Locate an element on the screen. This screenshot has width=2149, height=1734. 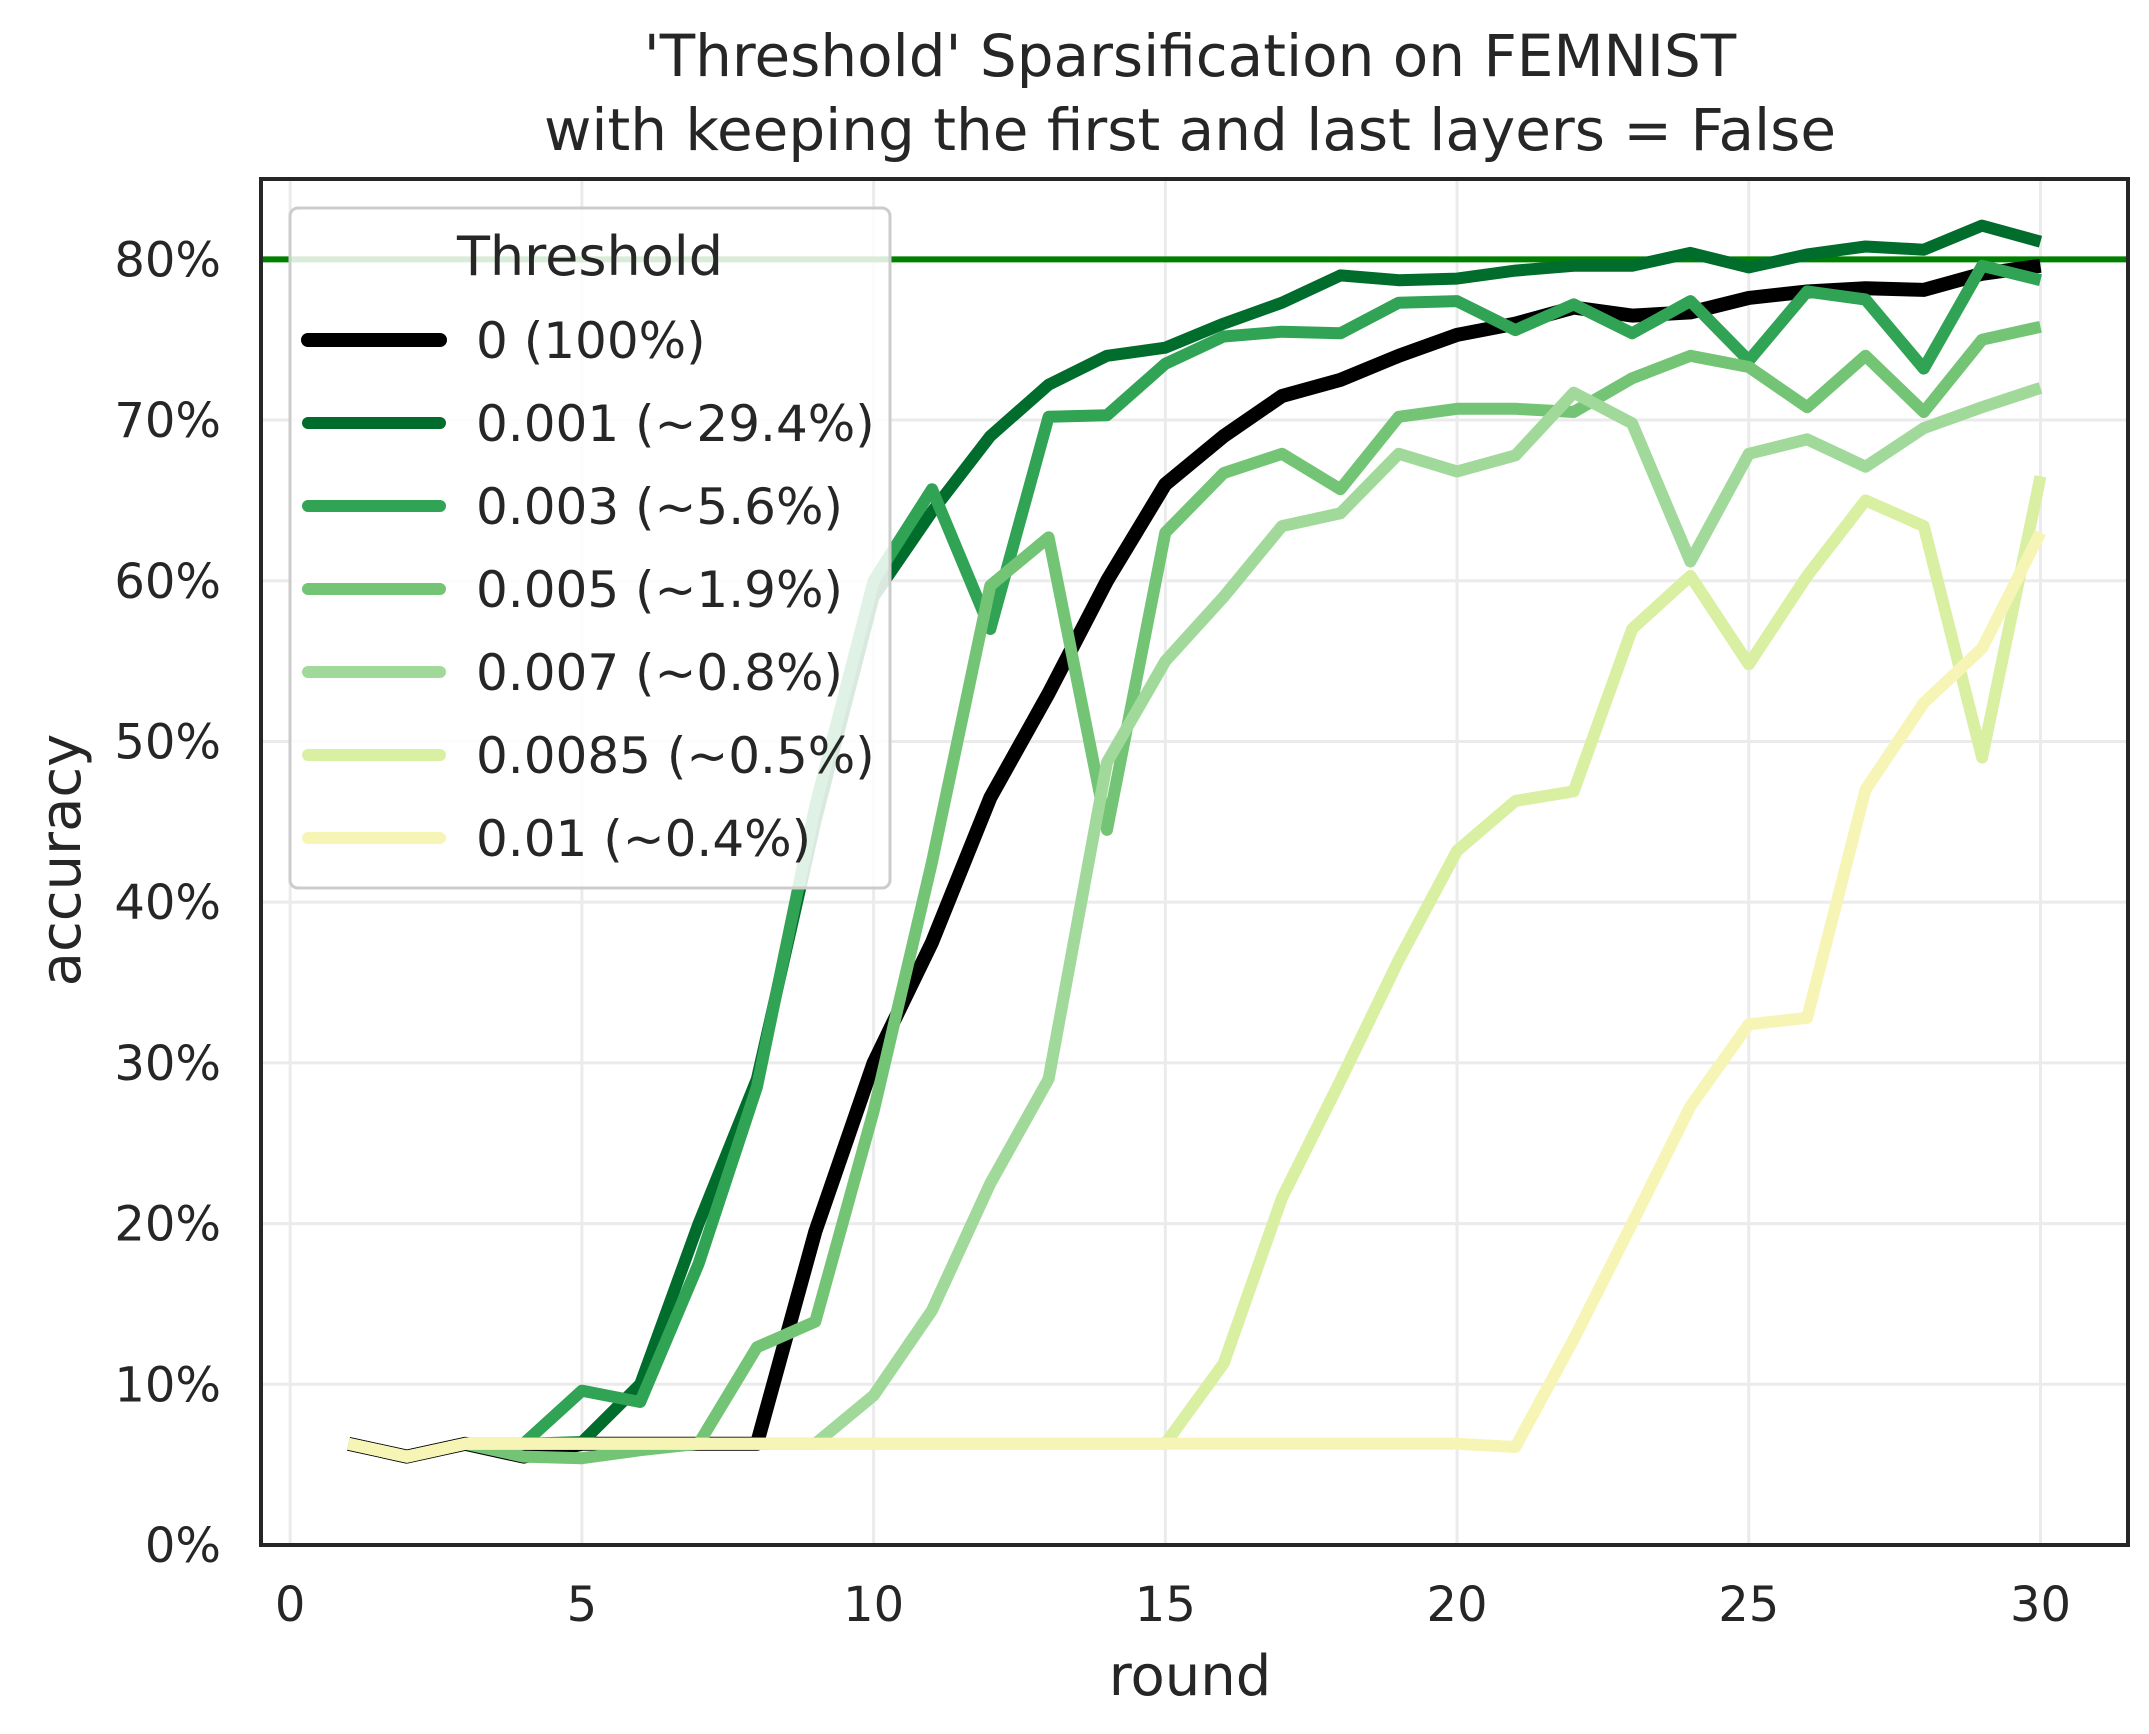
x-tick-label: 30 is located at coordinates (2040, 1605).